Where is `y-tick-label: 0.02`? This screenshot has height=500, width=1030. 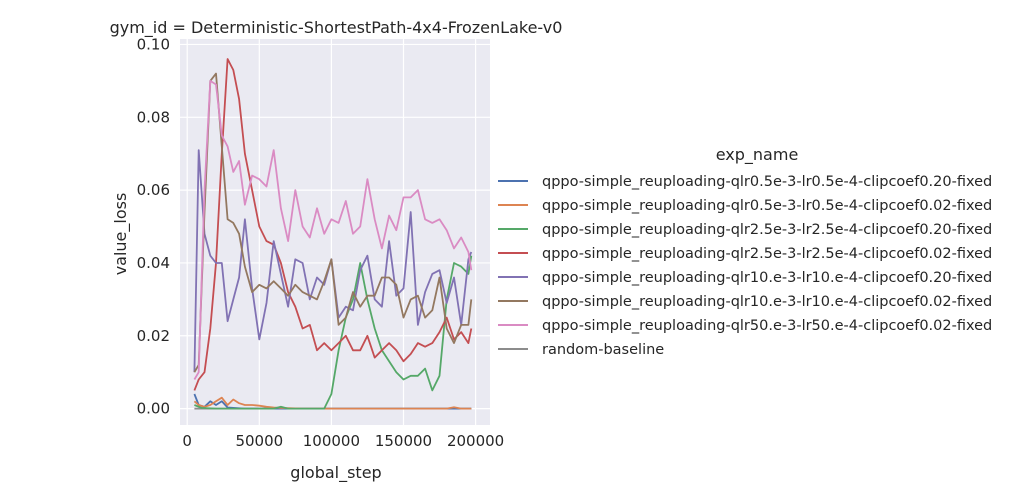 y-tick-label: 0.02 is located at coordinates (153, 336).